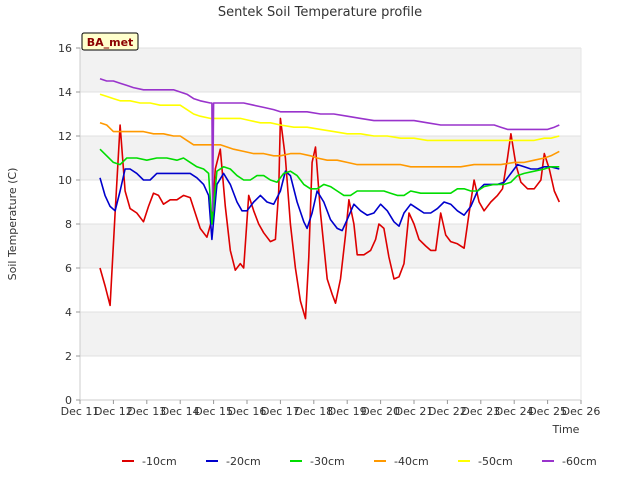 This screenshot has width=640, height=480. I want to click on station-label: BA_met, so click(110, 42).